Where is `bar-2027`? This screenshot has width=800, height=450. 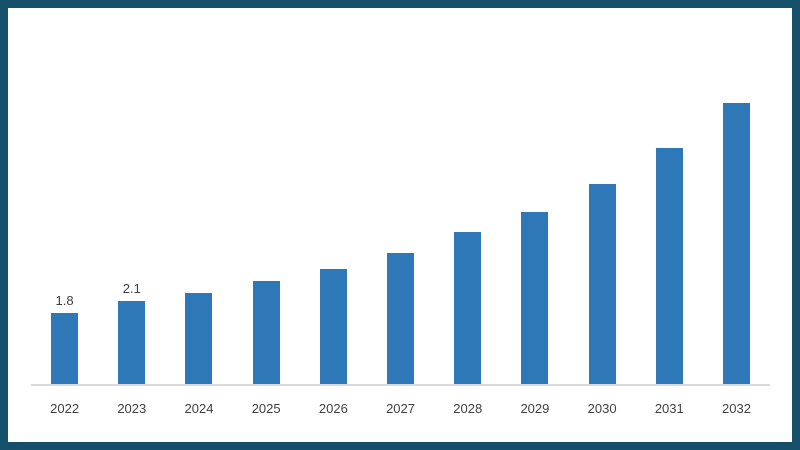 bar-2027 is located at coordinates (401, 319).